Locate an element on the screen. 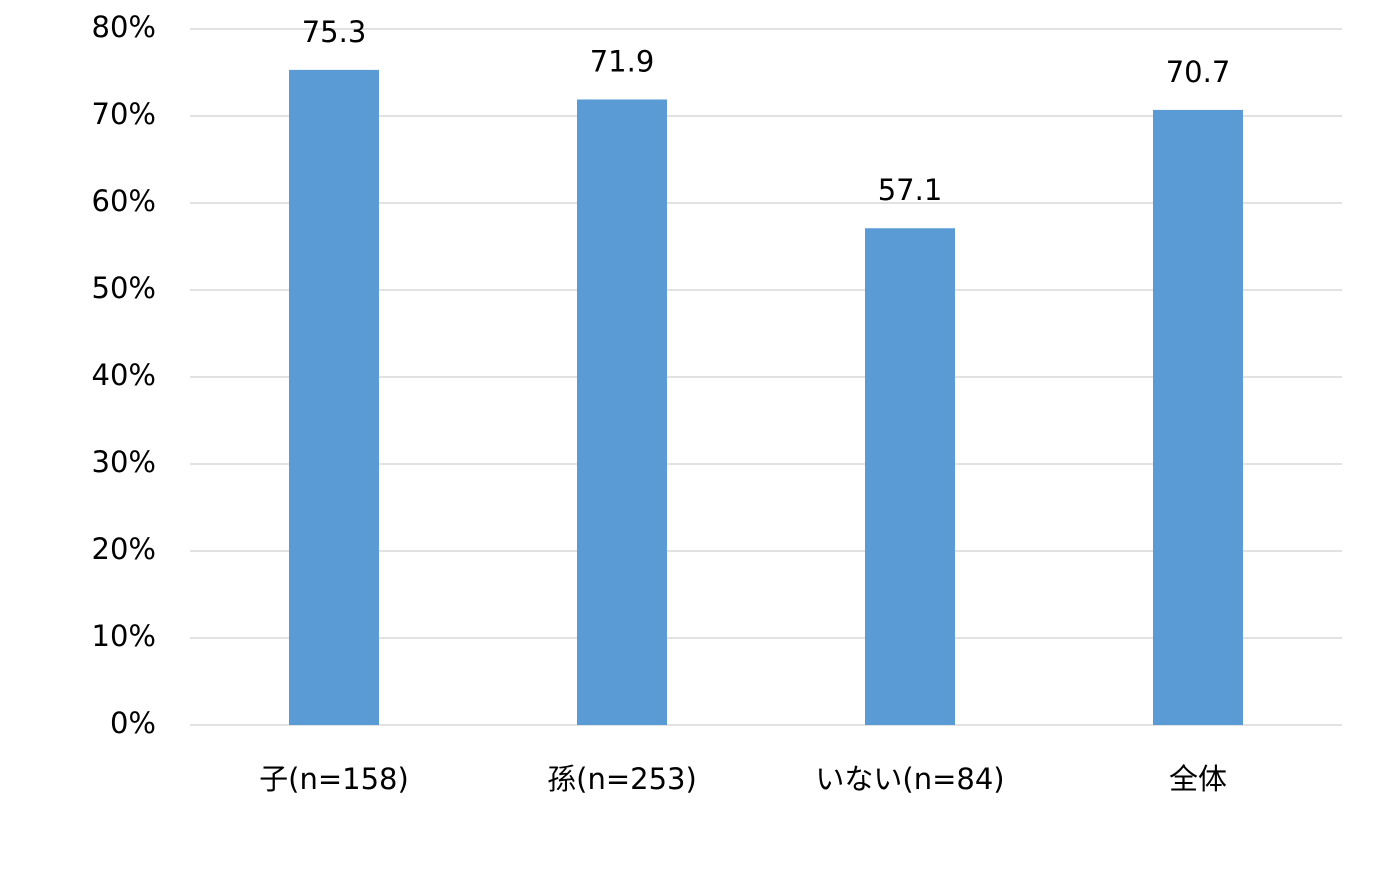 The height and width of the screenshot is (883, 1385). y-tick-label: 60% is located at coordinates (124, 201).